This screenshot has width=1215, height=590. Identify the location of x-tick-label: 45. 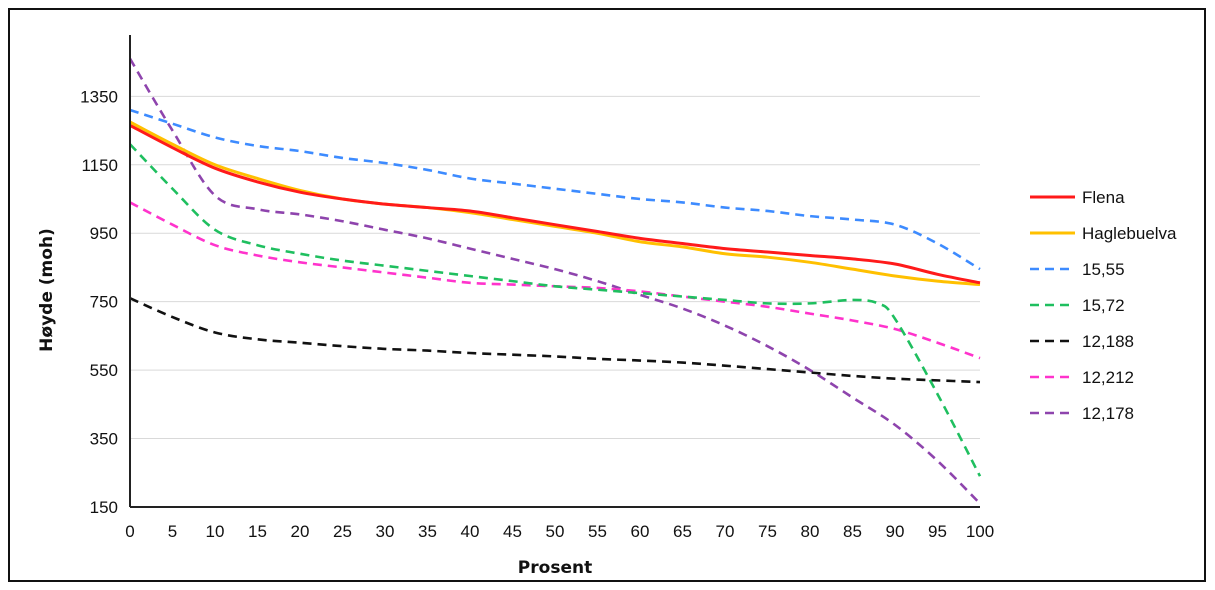
(512, 531).